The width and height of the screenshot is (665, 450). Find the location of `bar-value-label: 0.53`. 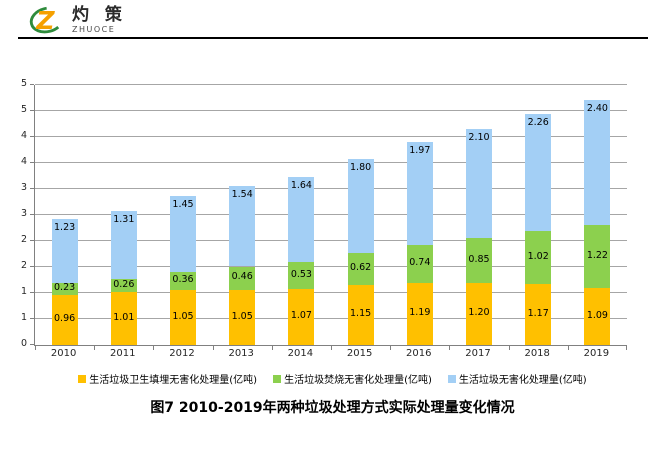

bar-value-label: 0.53 is located at coordinates (301, 274).